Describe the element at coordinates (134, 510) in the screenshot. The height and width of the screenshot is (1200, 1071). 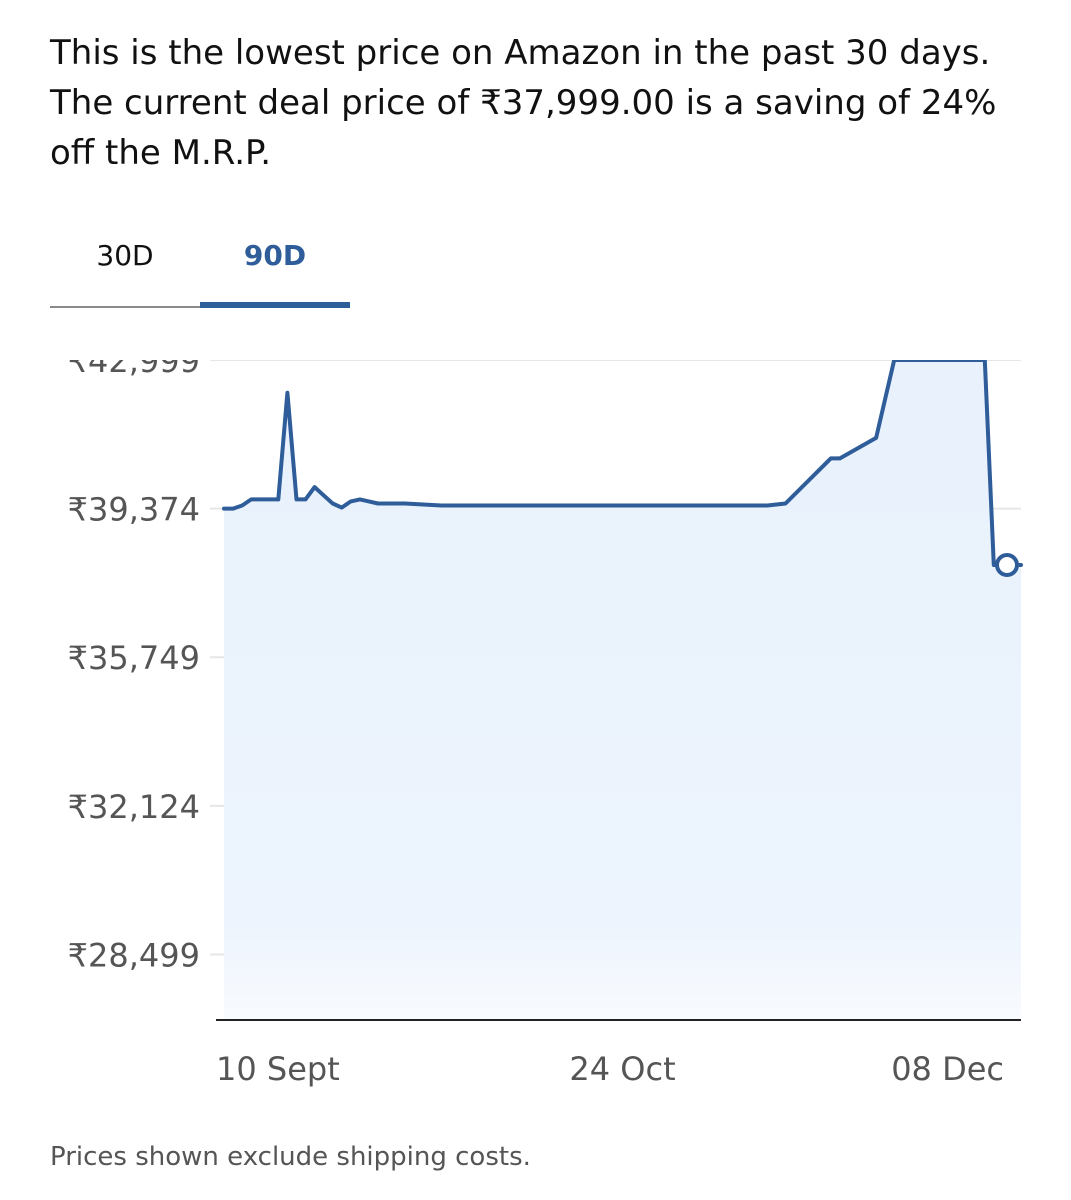
I see `y-tick-label: ₹39,374` at that location.